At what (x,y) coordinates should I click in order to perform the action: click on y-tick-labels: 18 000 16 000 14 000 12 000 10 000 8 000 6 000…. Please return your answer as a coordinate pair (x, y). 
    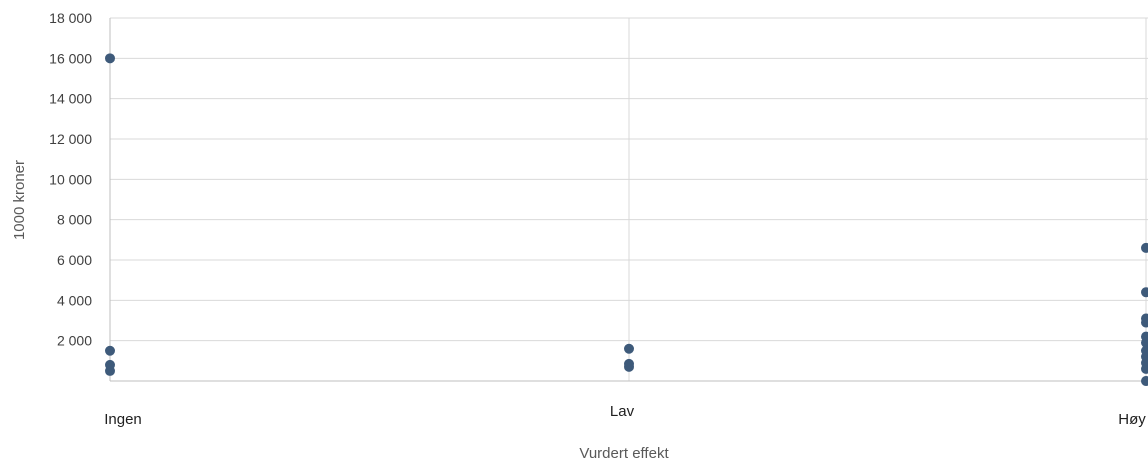
    Looking at the image, I should click on (70, 179).